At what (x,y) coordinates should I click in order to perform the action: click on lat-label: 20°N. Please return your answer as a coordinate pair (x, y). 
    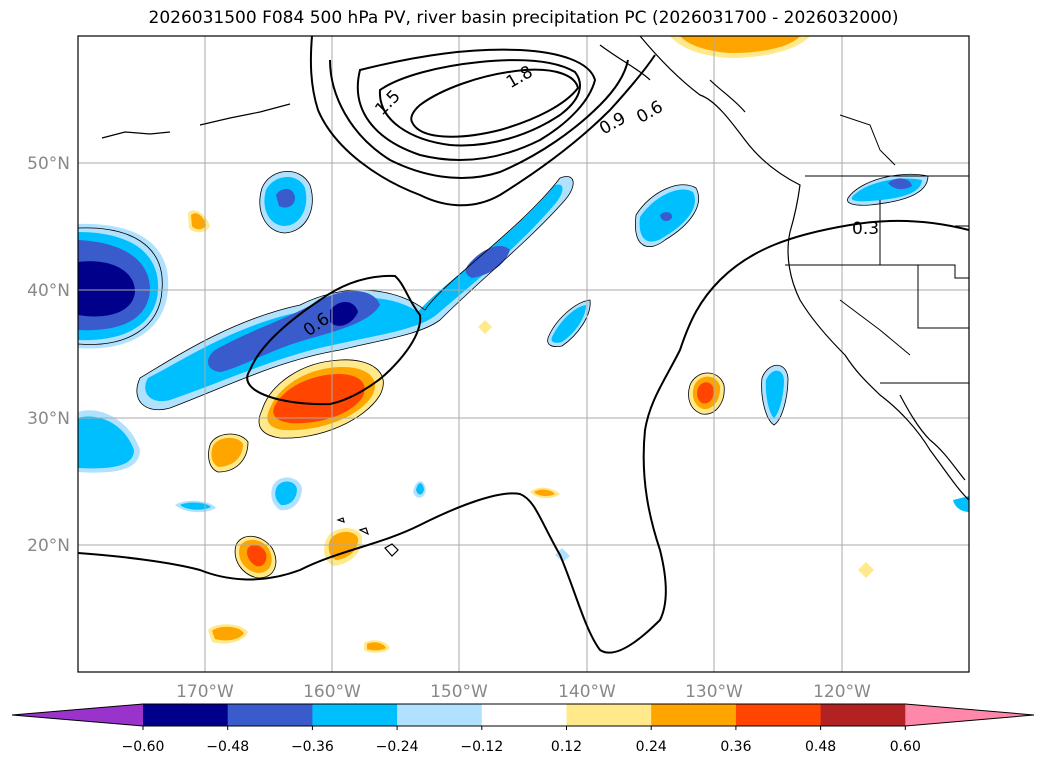
    Looking at the image, I should click on (48, 546).